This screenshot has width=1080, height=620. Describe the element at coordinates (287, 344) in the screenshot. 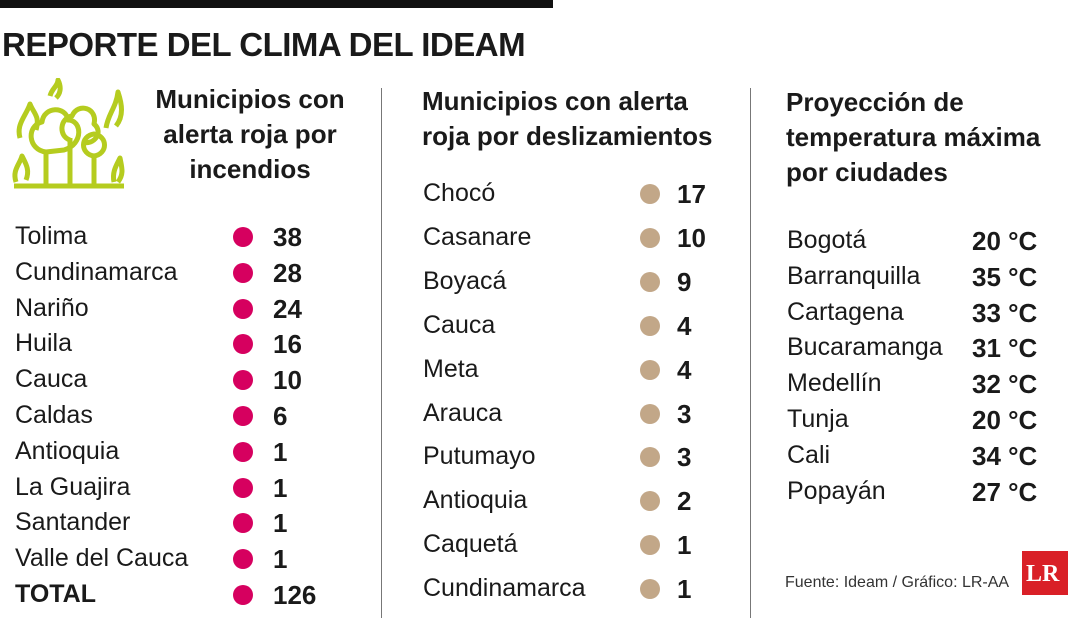

I see `row-value: 16` at that location.